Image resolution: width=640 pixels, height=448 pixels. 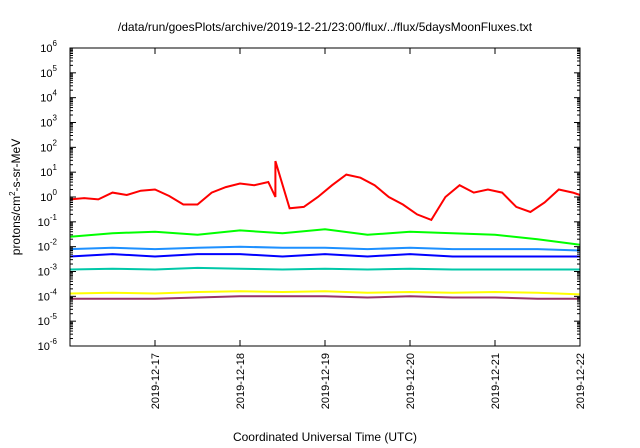 What do you see at coordinates (241, 381) in the screenshot?
I see `x-tick-label: 2019-12-18` at bounding box center [241, 381].